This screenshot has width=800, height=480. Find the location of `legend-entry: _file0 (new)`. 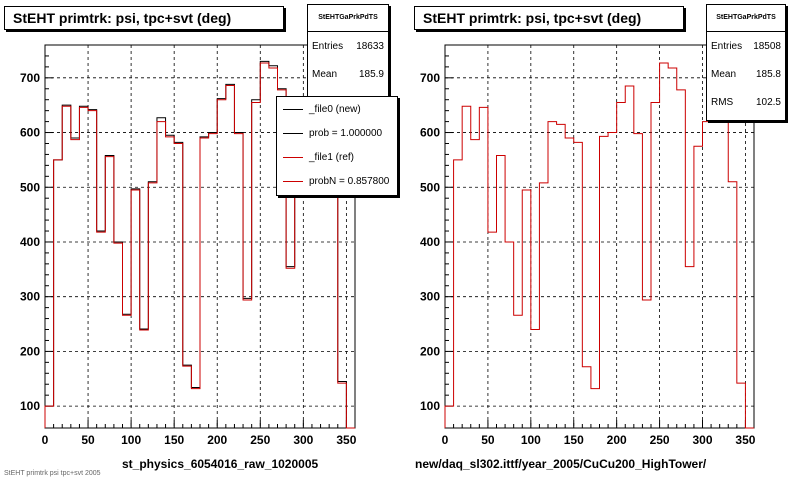

legend-entry: _file0 (new) is located at coordinates (337, 109).